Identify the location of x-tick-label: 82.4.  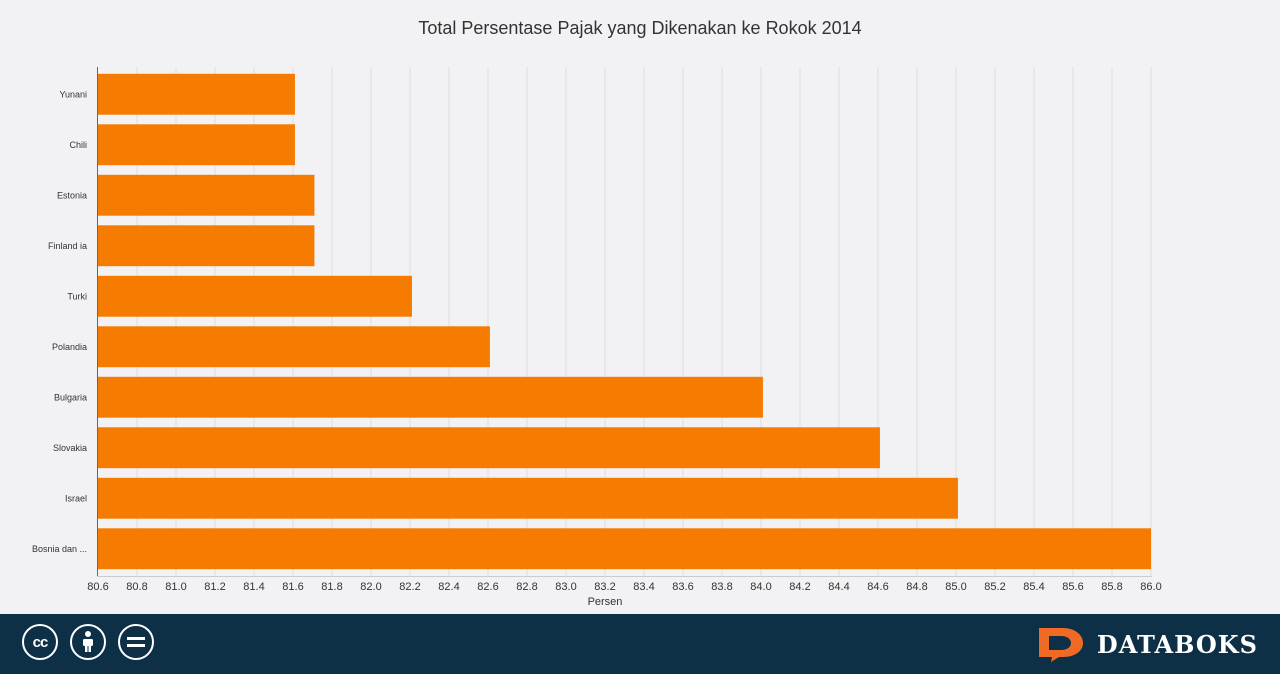
(448, 587).